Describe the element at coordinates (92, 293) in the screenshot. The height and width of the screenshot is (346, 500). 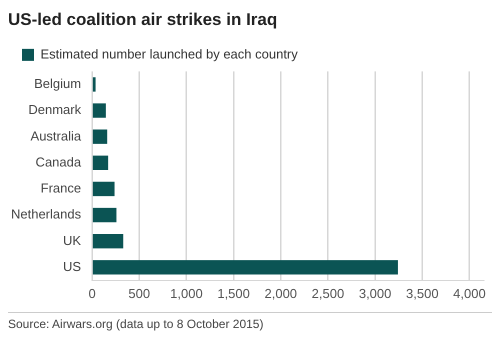
I see `x-tick-label: 0` at that location.